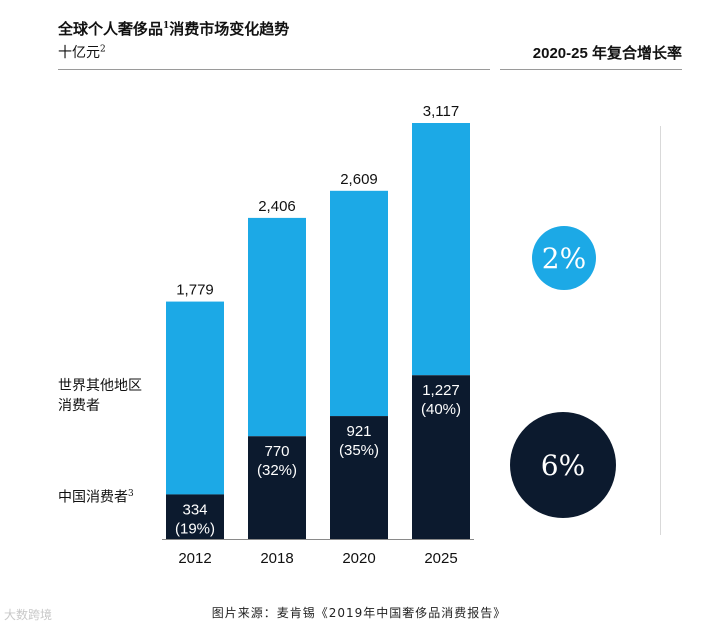 The height and width of the screenshot is (633, 718). What do you see at coordinates (195, 290) in the screenshot?
I see `total-label-2012: 1,779` at bounding box center [195, 290].